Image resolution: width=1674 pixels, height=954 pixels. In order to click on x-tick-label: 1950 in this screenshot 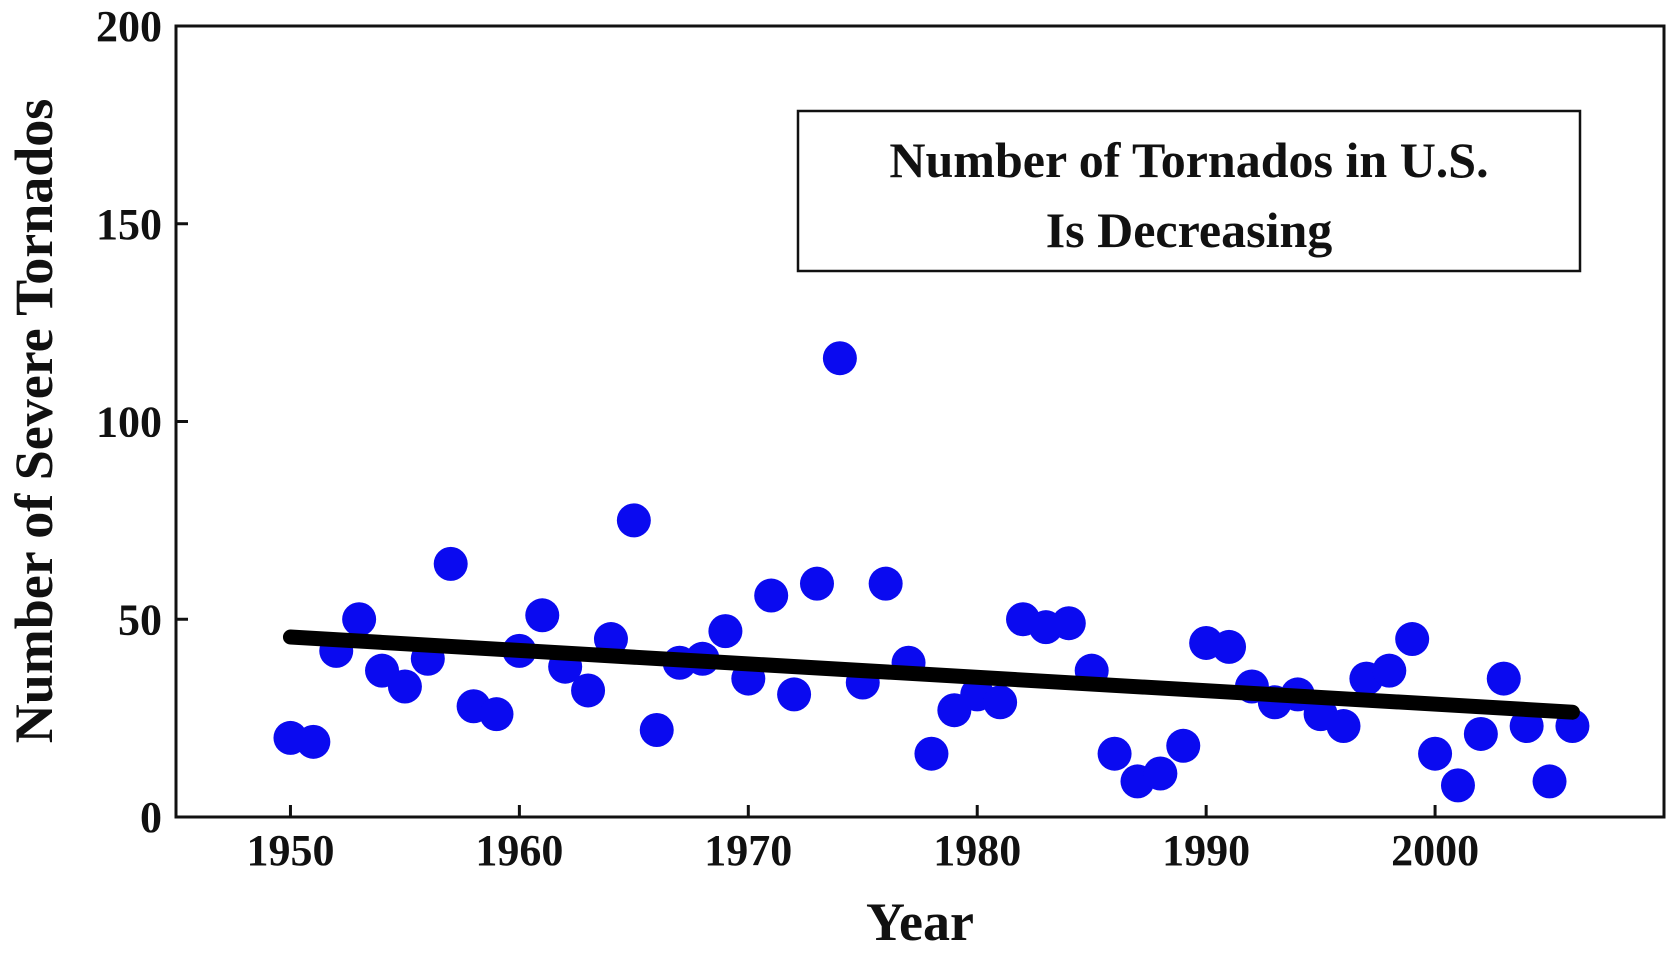, I will do `click(290, 850)`.